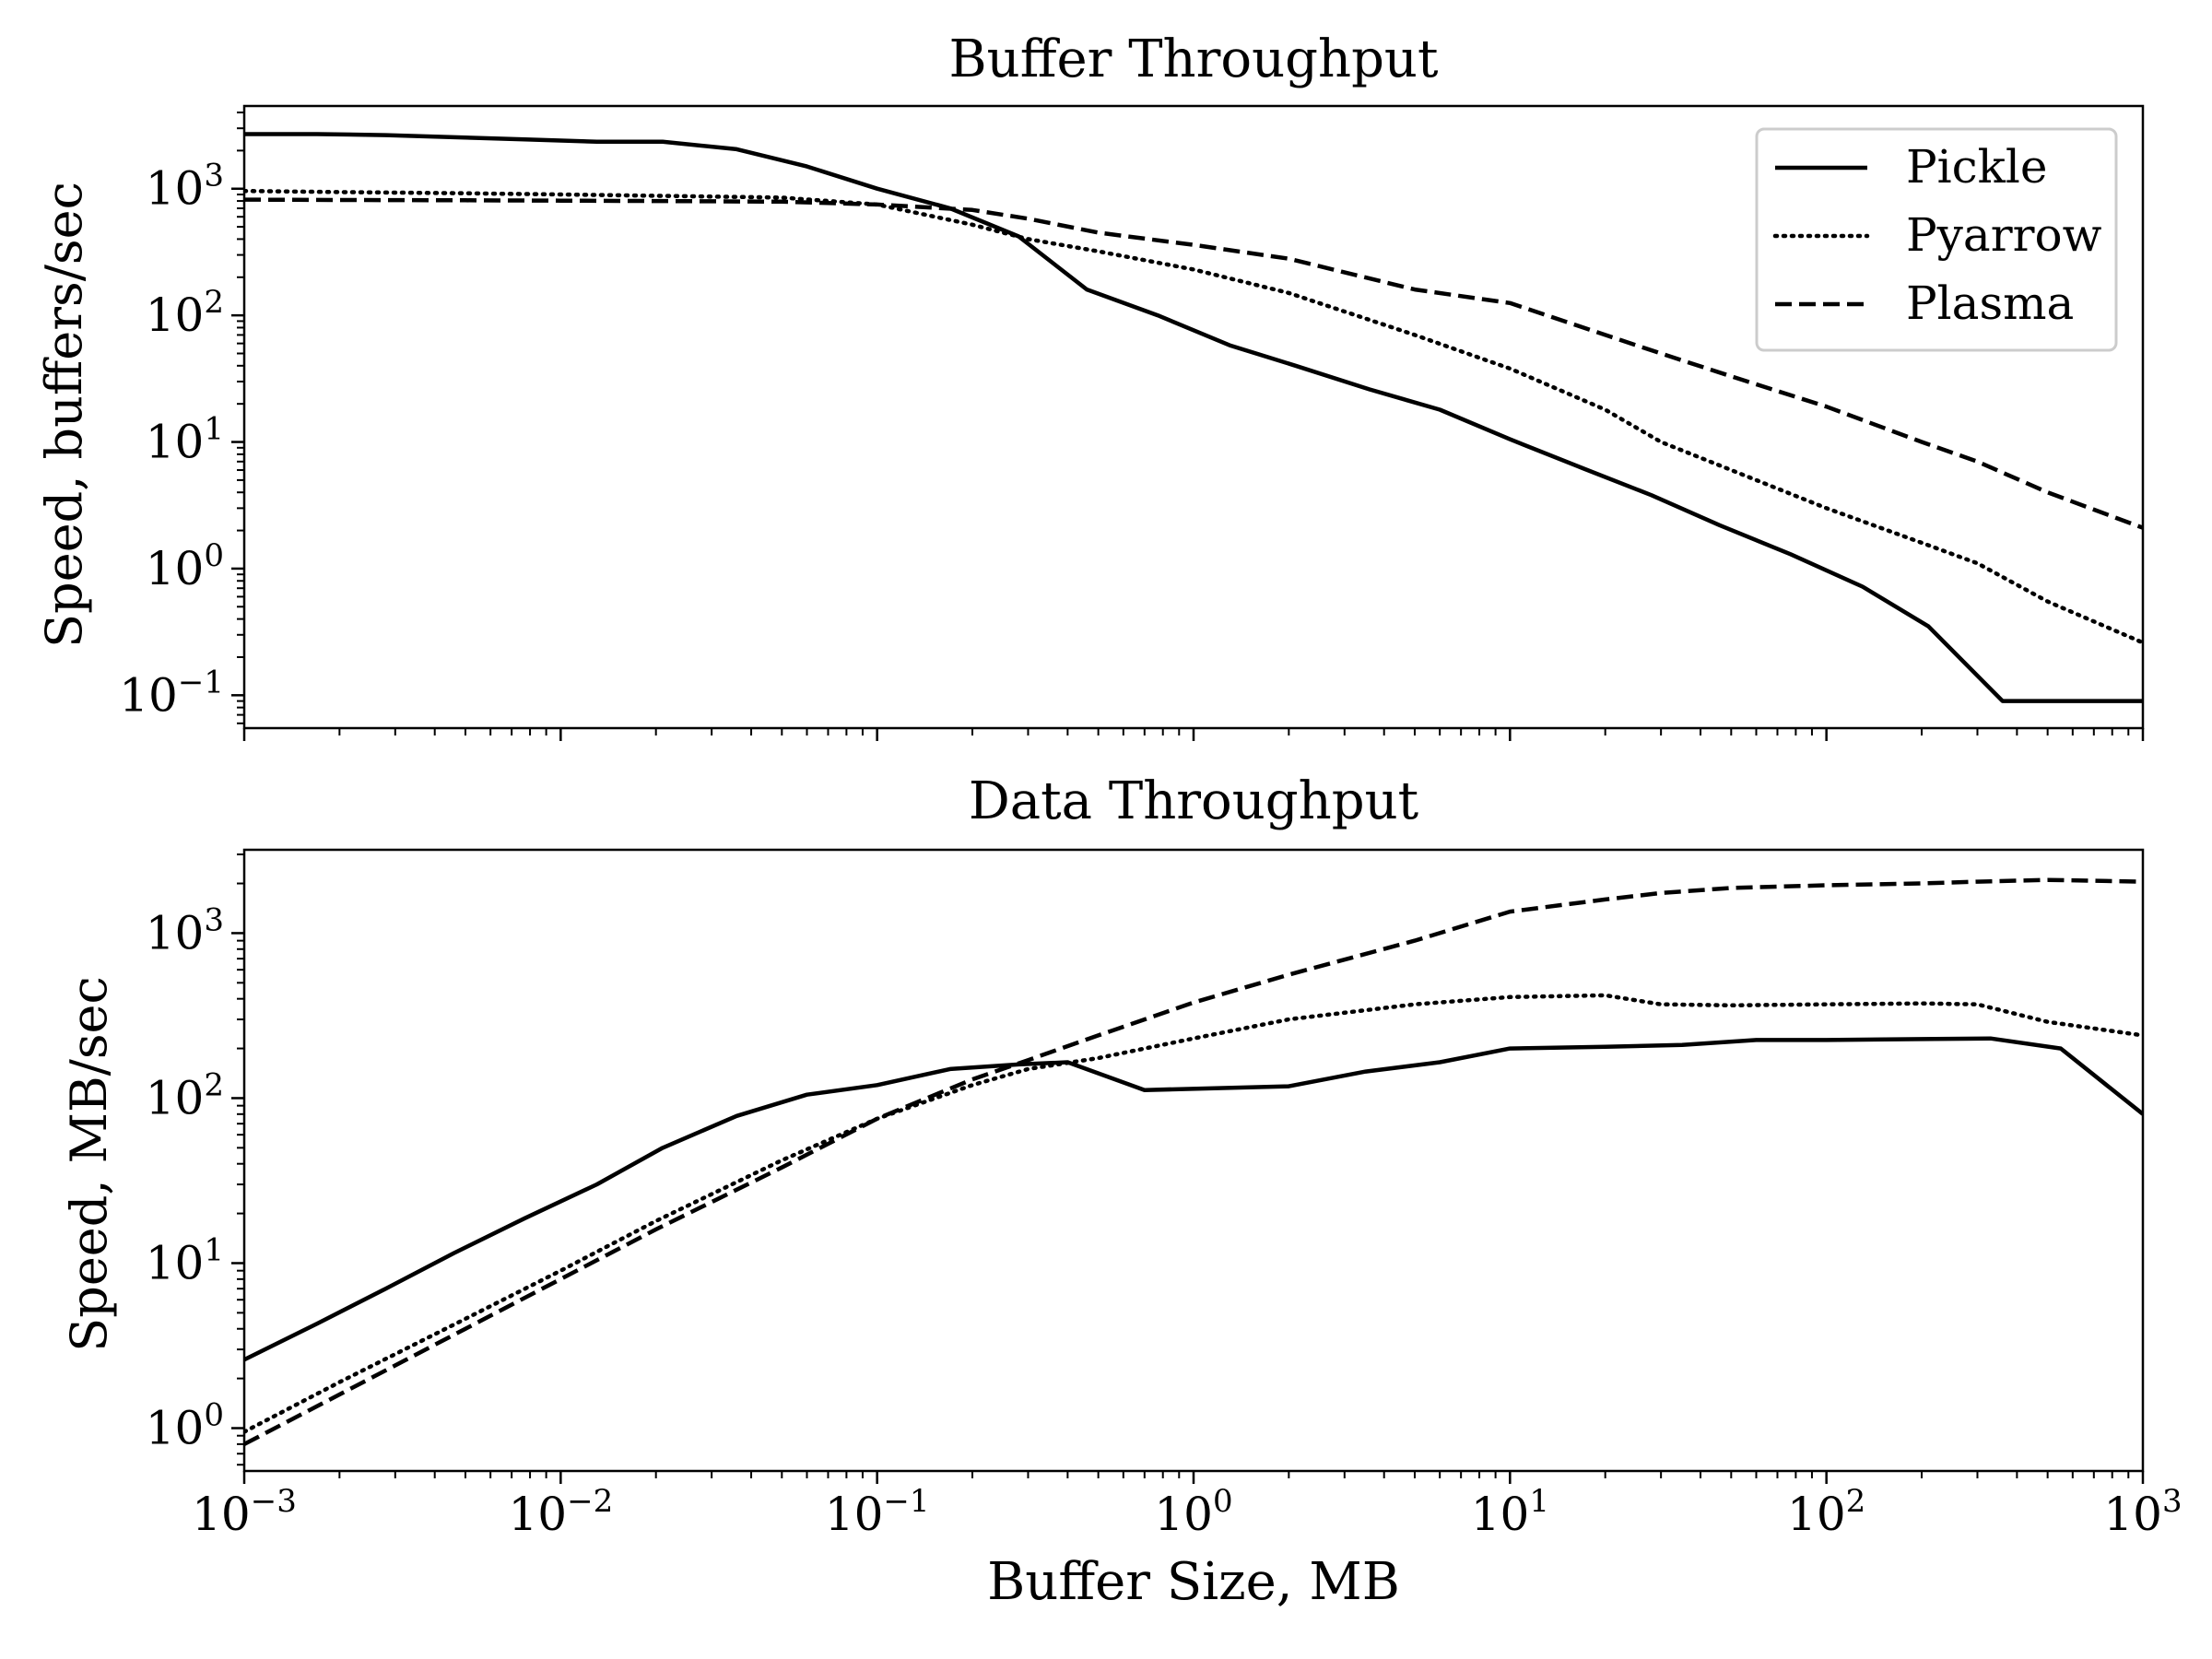  Describe the element at coordinates (2142, 1512) in the screenshot. I see `x-tick-label: 10³` at that location.